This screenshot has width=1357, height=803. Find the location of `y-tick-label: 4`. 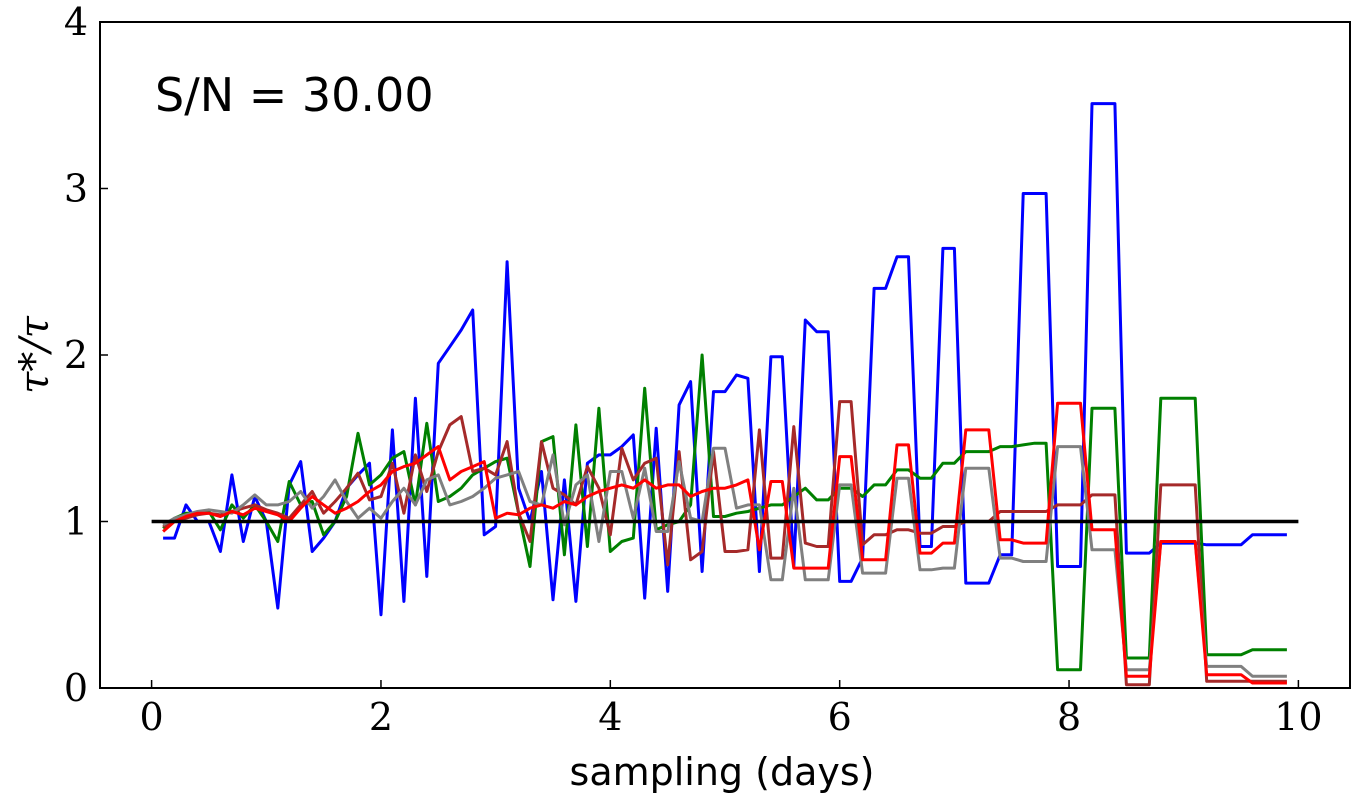

y-tick-label: 4 is located at coordinates (76, 22).